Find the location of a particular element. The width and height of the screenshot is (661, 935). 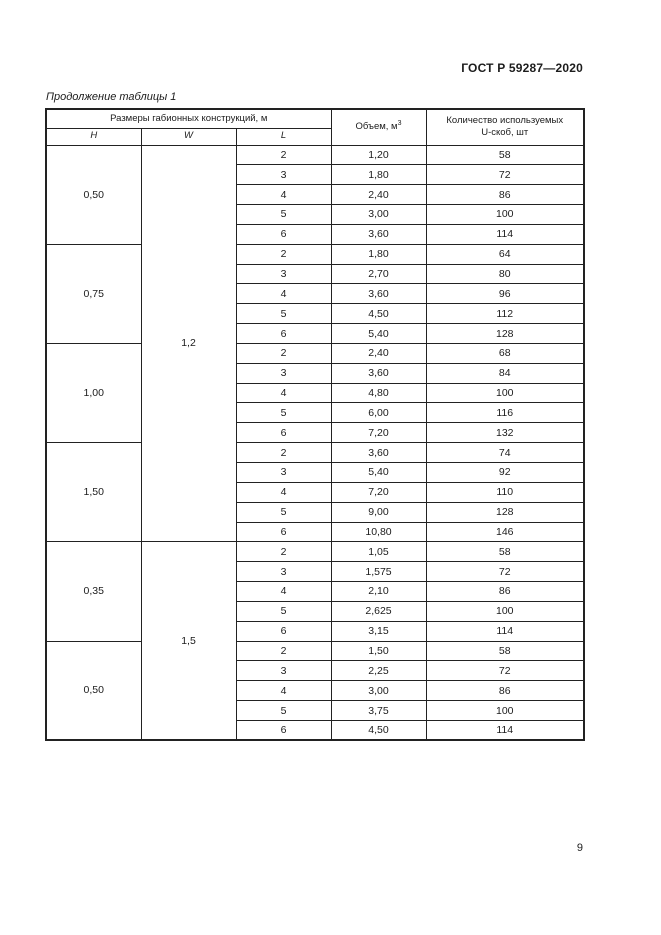

table-row: 5 3,75 100 is located at coordinates (315, 710).